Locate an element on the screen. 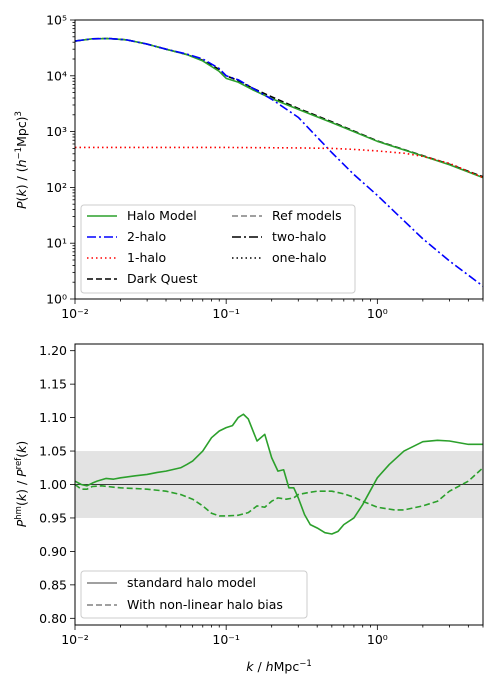 The height and width of the screenshot is (690, 492). legend-entry-standard-halo-model: standard halo model is located at coordinates (171, 582).